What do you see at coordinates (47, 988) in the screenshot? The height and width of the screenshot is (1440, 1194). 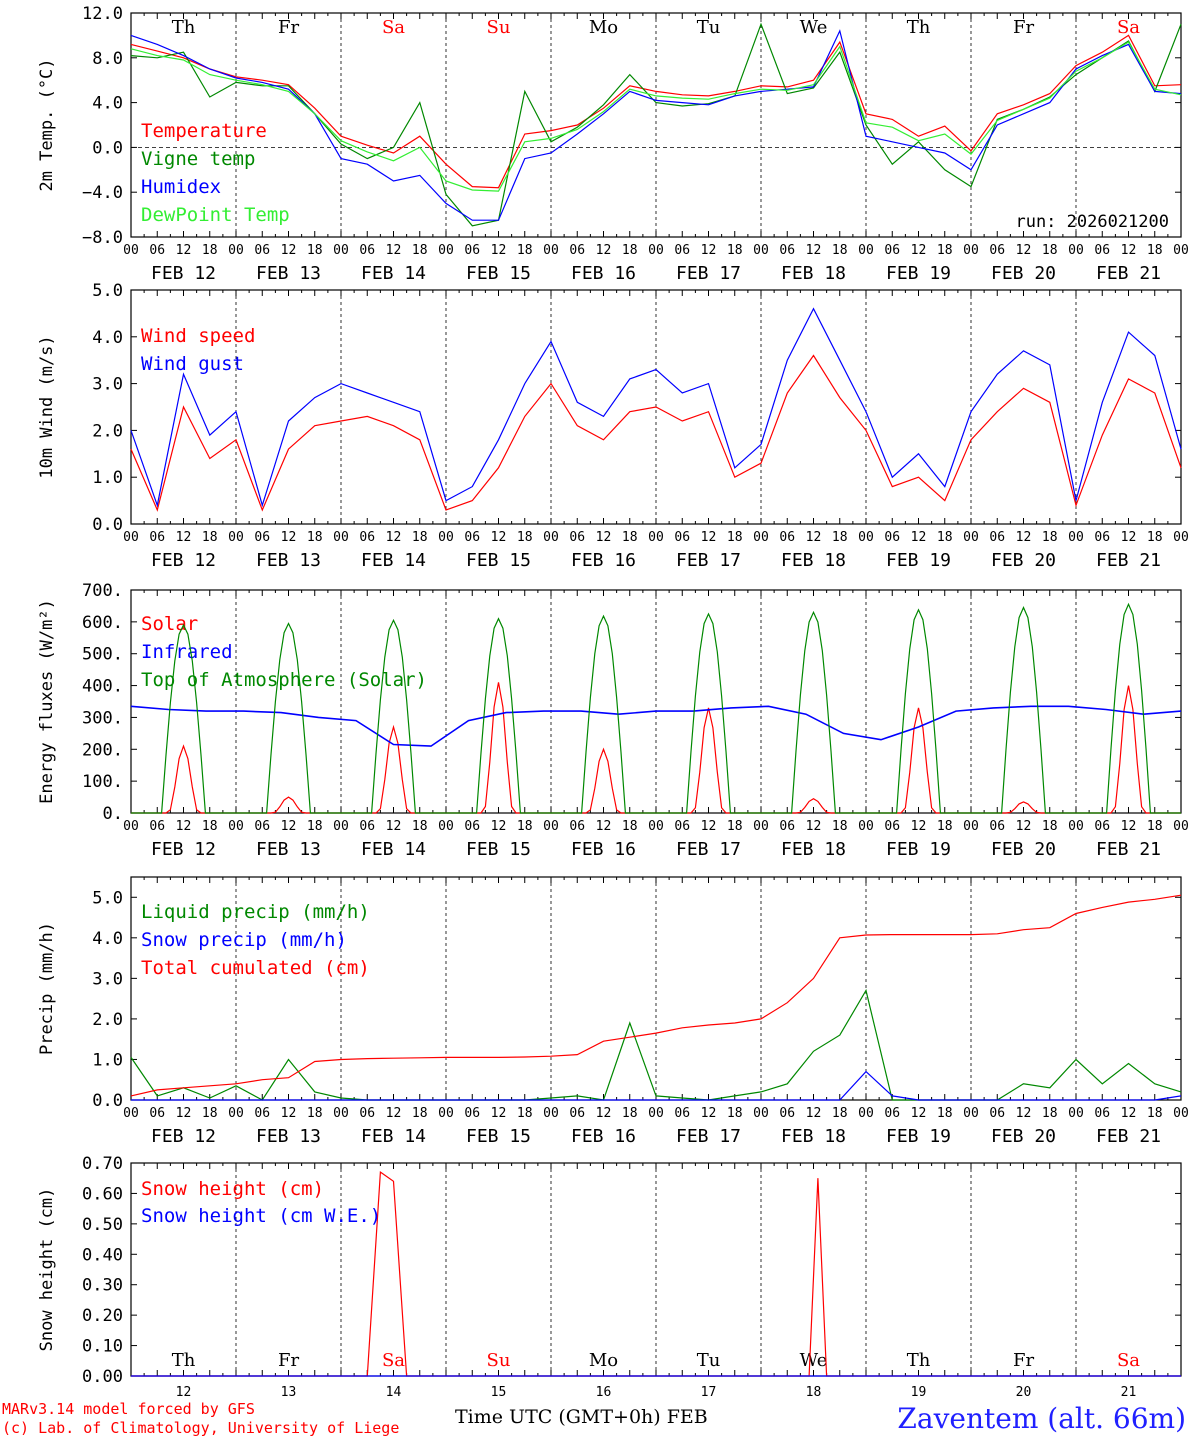 I see `y-axis-label: Precip (mm/h)` at bounding box center [47, 988].